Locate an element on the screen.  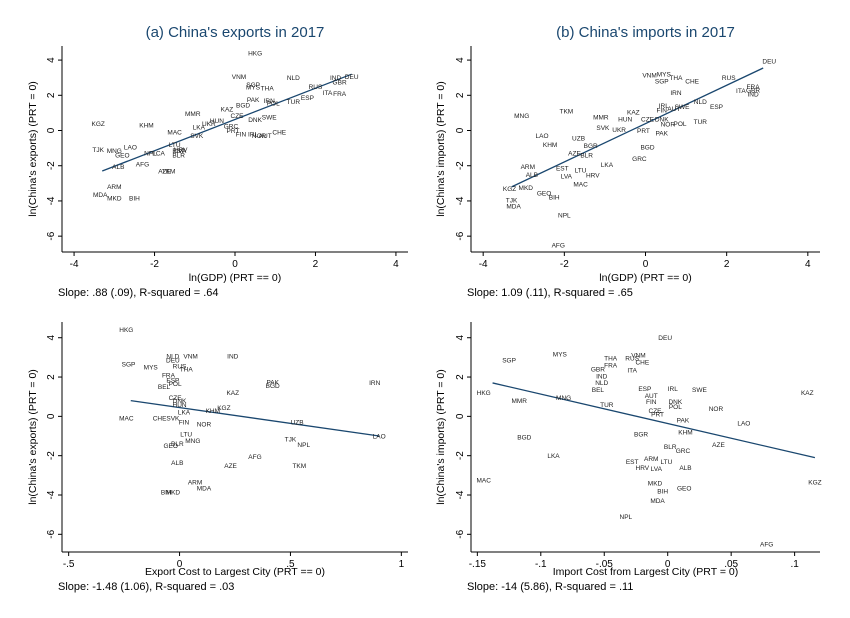
point-label-npl: NPL is located at coordinates (564, 215).